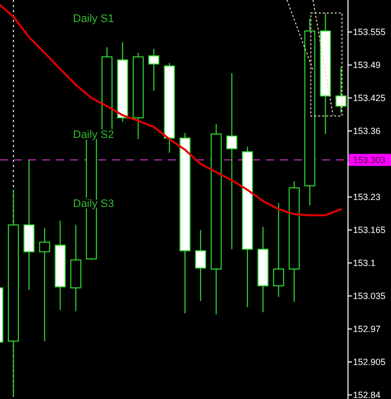  I want to click on y-tick-label: 152.97, so click(367, 329).